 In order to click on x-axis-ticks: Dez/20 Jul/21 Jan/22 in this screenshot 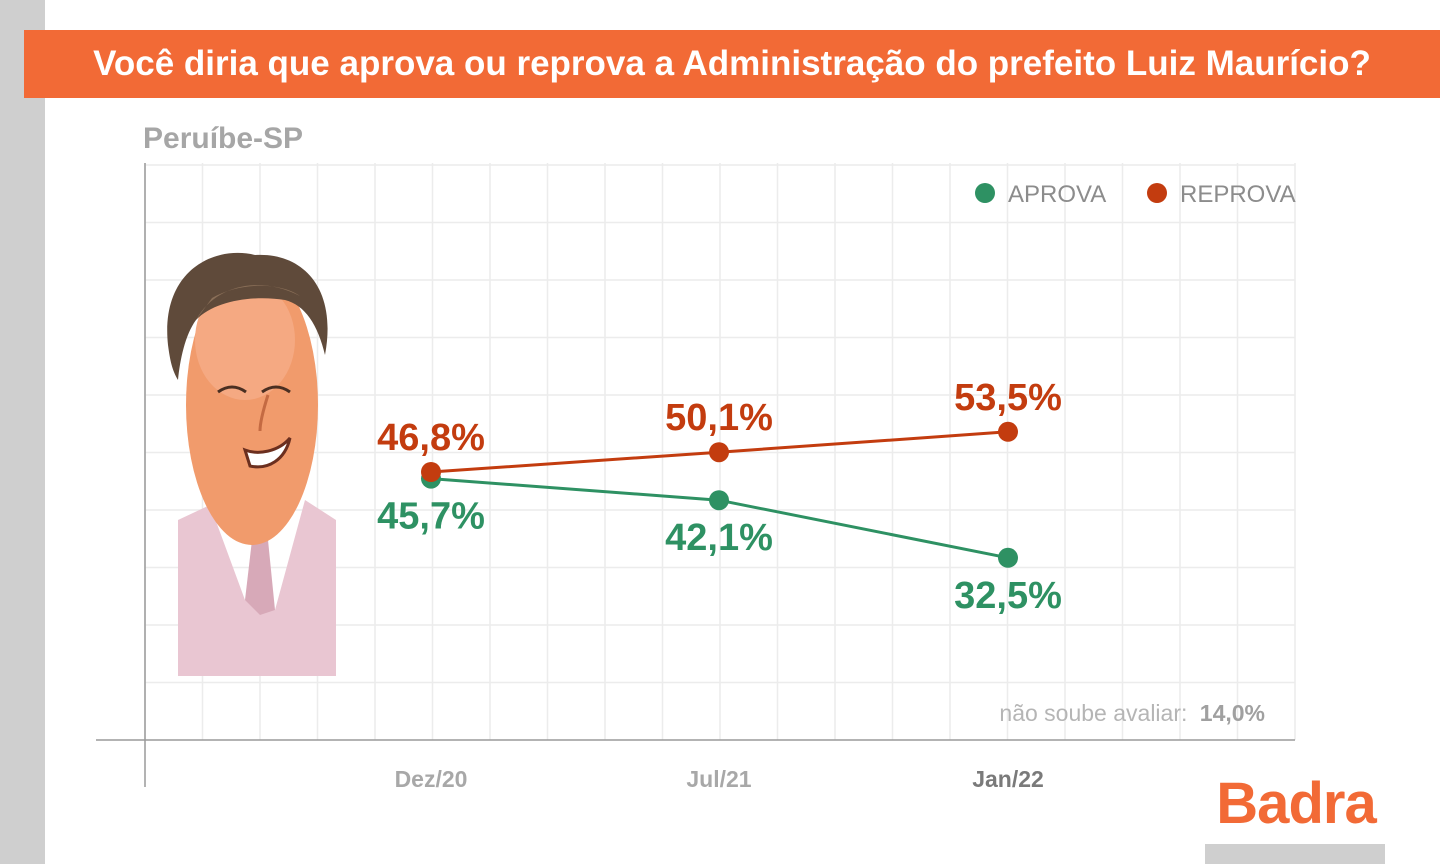, I will do `click(719, 779)`.